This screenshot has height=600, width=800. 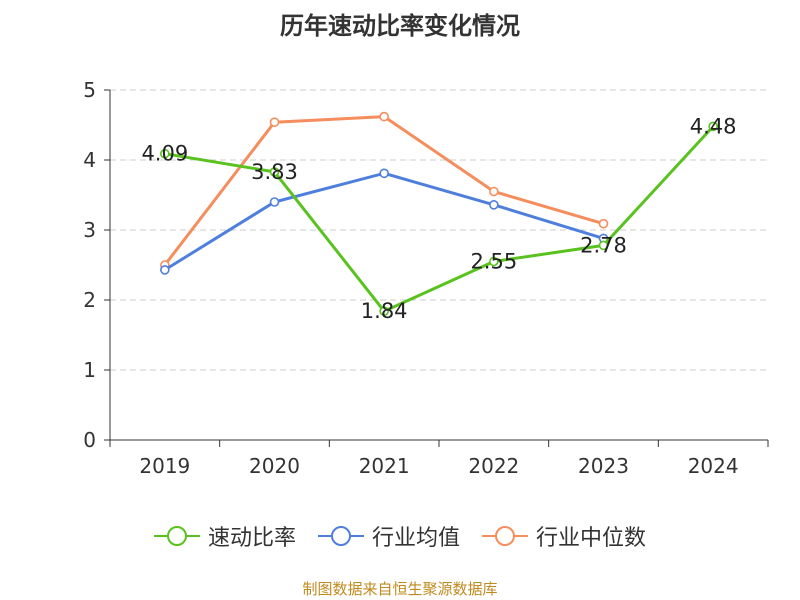 I want to click on y-tick-label: 2, so click(x=89, y=300).